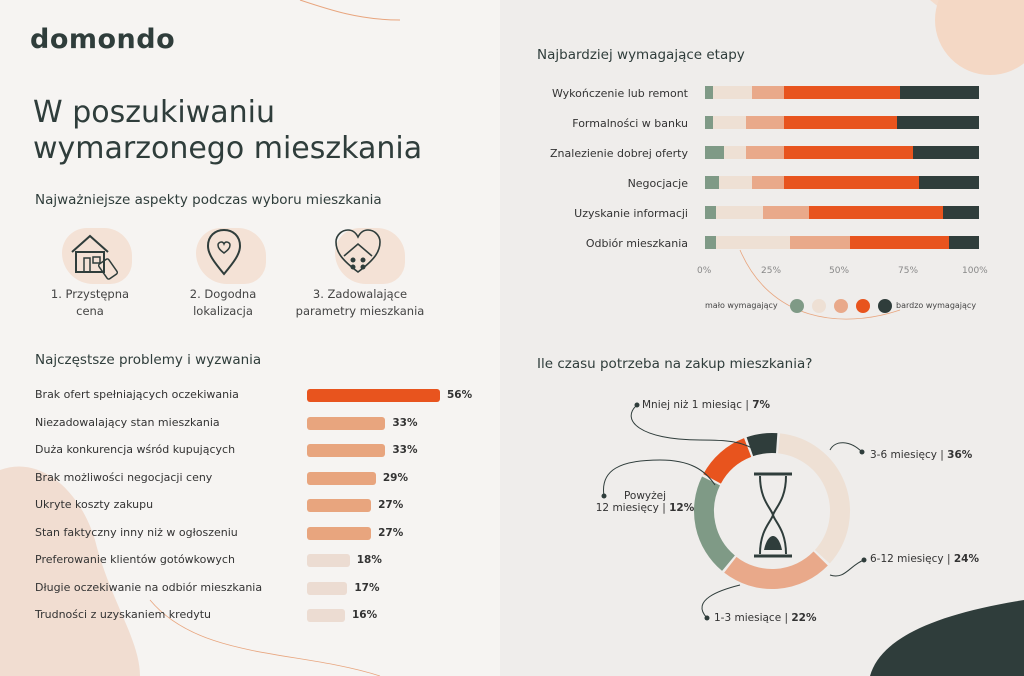  I want to click on label-3-6-text: 3-6 miesięcy, so click(903, 455).